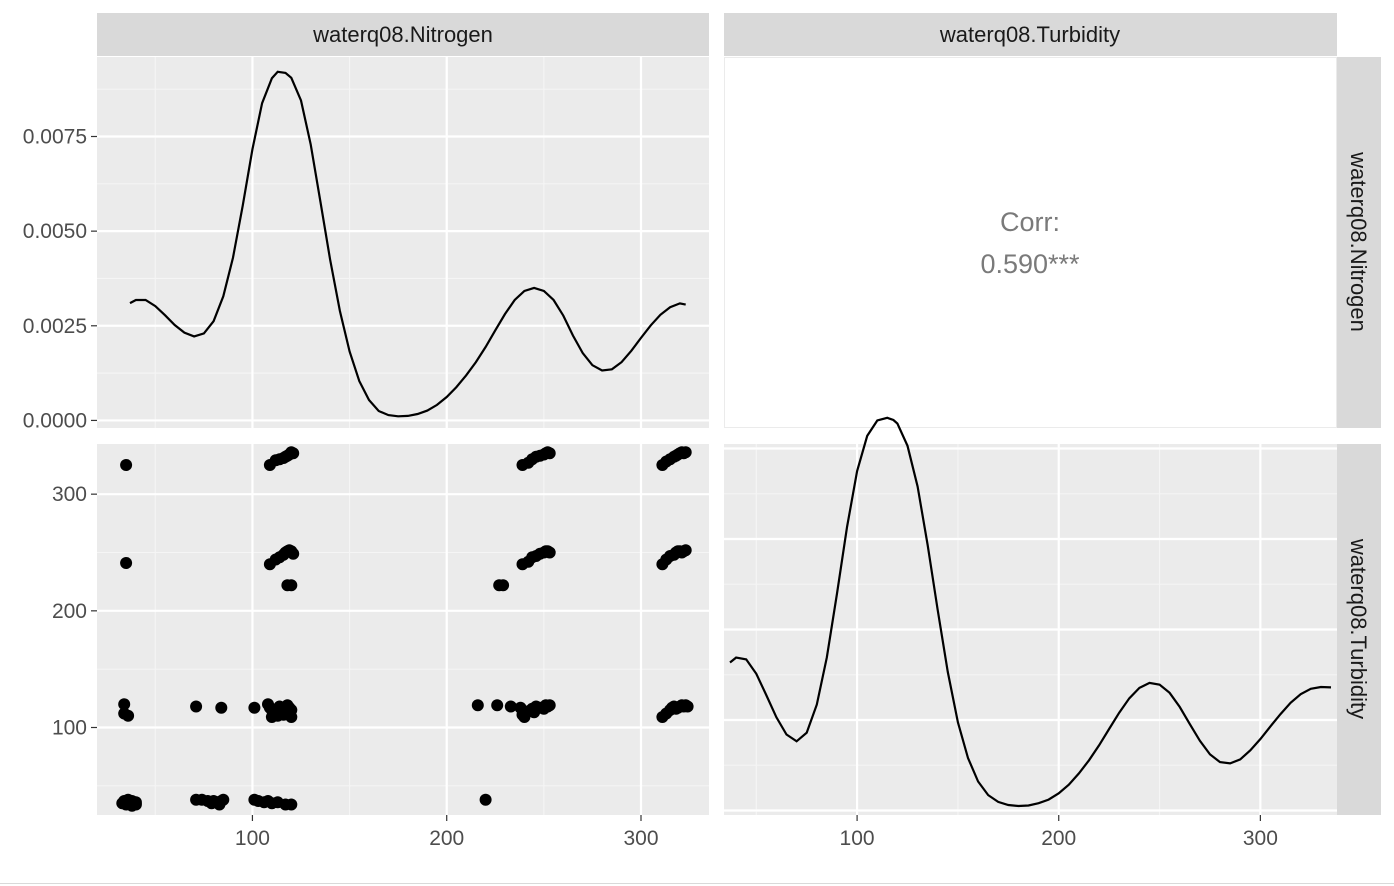  What do you see at coordinates (55, 231) in the screenshot?
I see `y-tick-label: 0.0050` at bounding box center [55, 231].